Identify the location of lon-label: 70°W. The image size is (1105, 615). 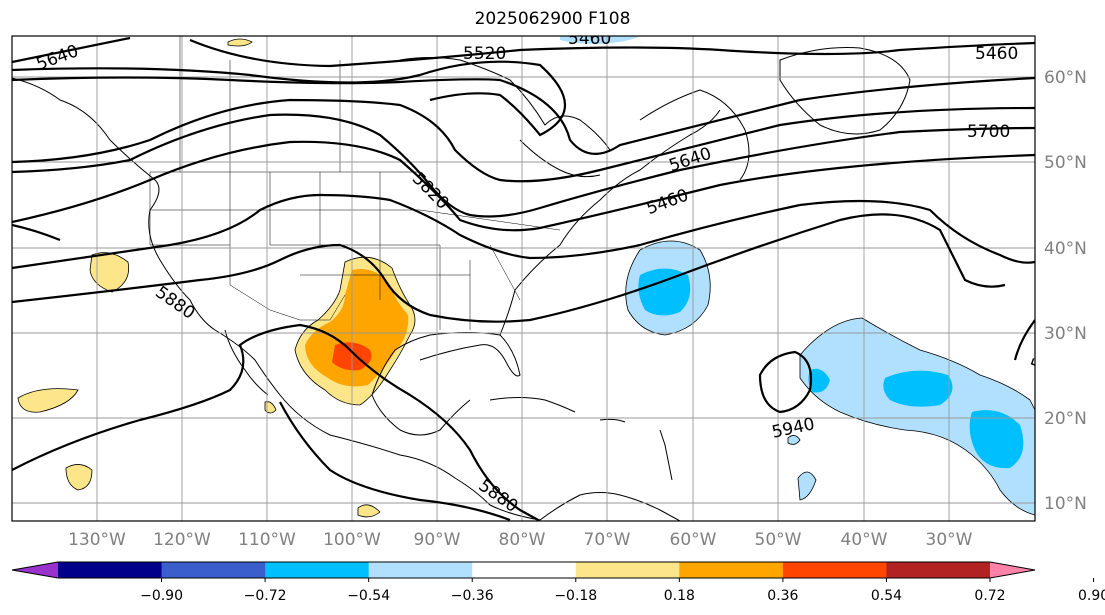
(607, 540).